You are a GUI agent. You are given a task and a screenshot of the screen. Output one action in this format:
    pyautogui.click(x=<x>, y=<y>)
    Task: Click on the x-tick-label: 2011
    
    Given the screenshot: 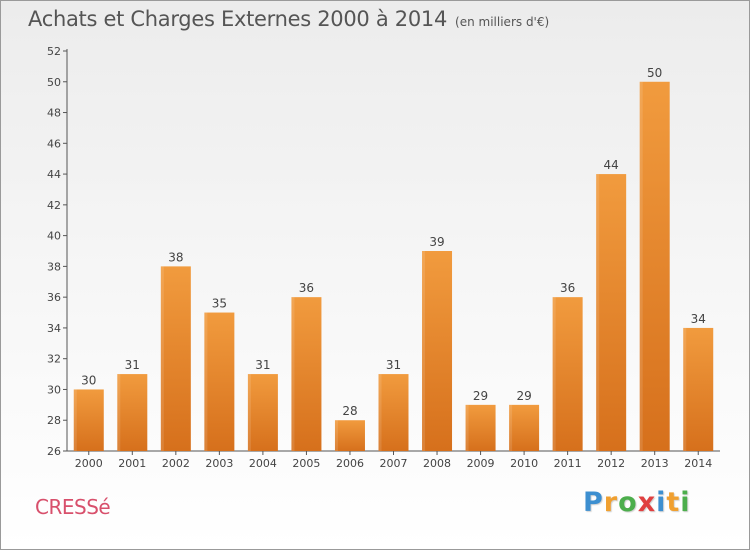 What is the action you would take?
    pyautogui.click(x=568, y=463)
    